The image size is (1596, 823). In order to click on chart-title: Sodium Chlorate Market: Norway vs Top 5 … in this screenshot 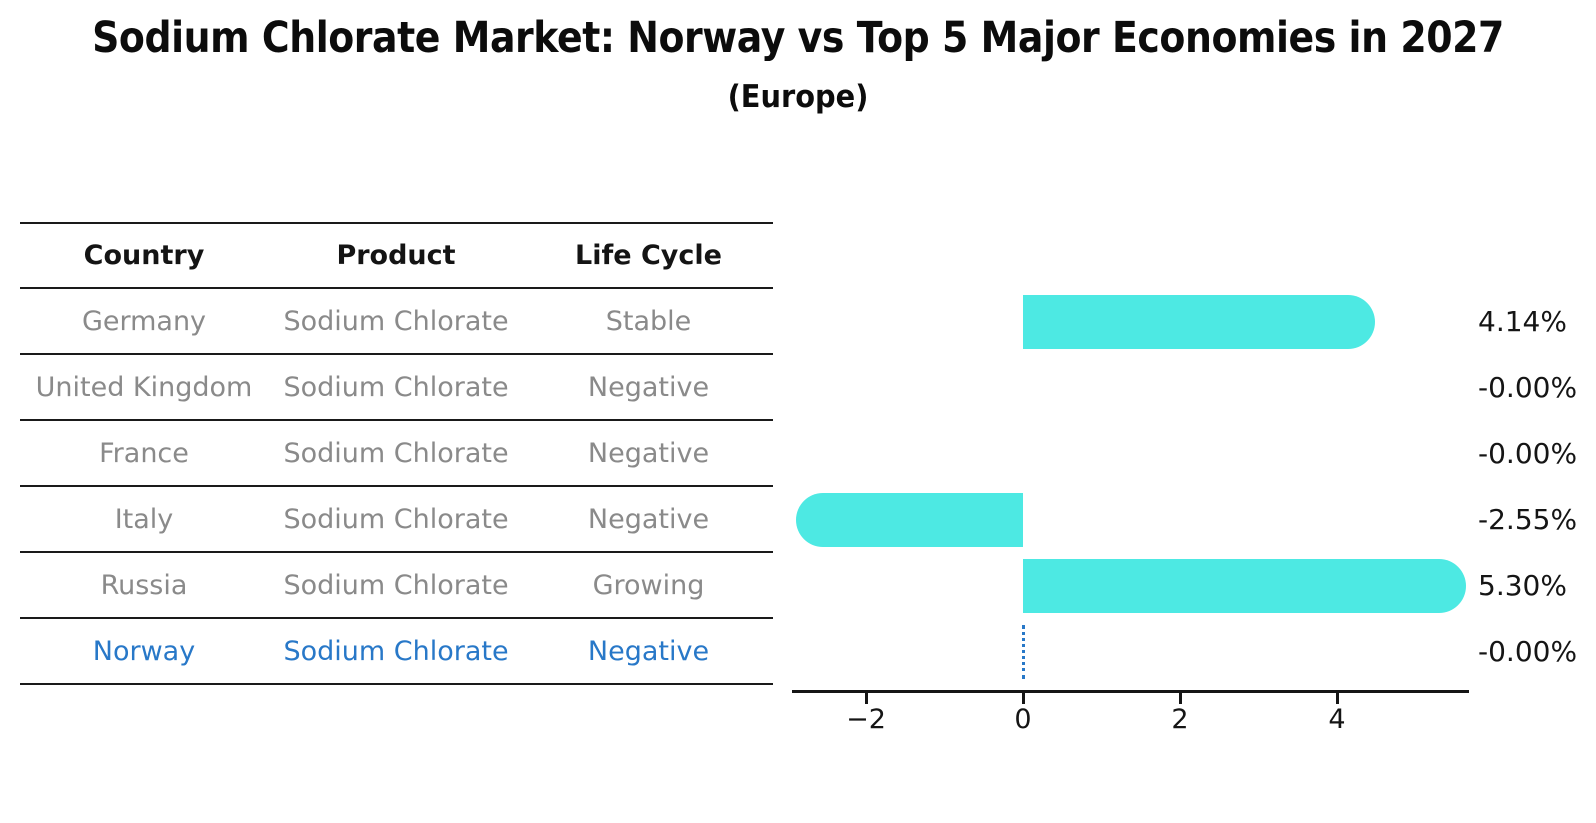, I will do `click(798, 38)`.